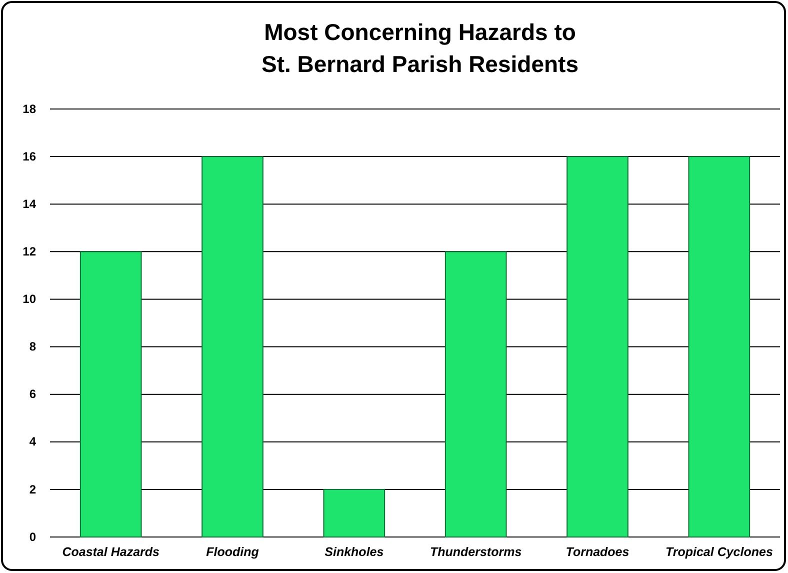 Image resolution: width=788 pixels, height=573 pixels. Describe the element at coordinates (111, 551) in the screenshot. I see `x-tick-label: Coastal Hazards` at that location.